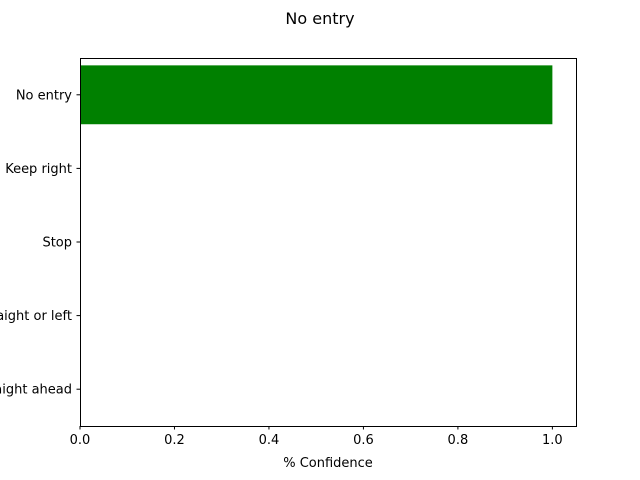 This screenshot has width=640, height=480. What do you see at coordinates (363, 440) in the screenshot?
I see `x-tick-label-4: 0.6` at bounding box center [363, 440].